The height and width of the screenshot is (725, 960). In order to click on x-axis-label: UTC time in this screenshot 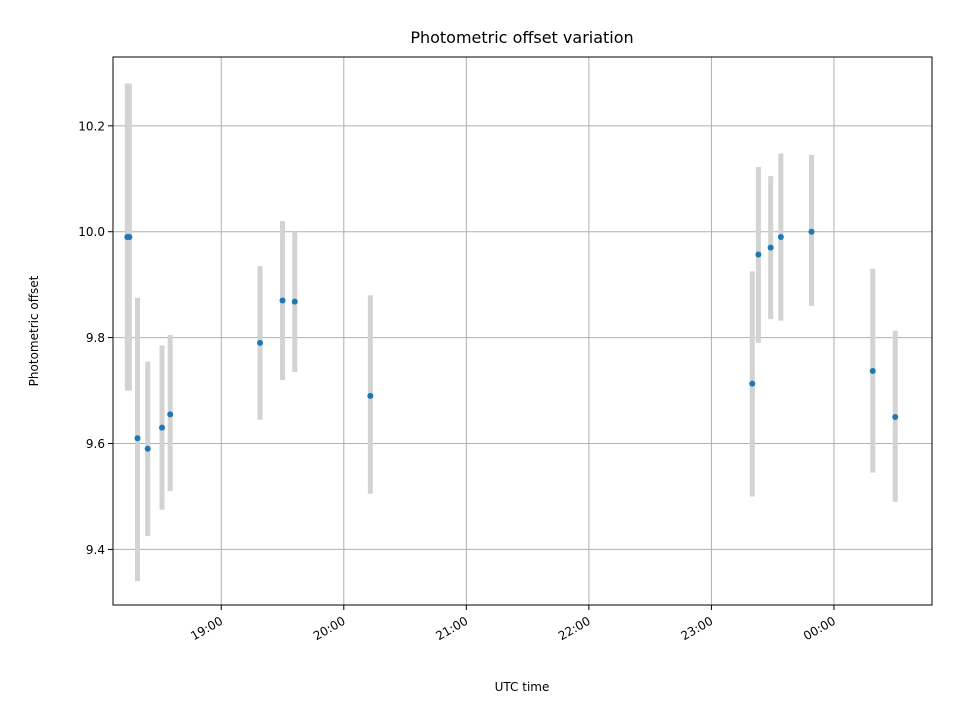, I will do `click(522, 687)`.